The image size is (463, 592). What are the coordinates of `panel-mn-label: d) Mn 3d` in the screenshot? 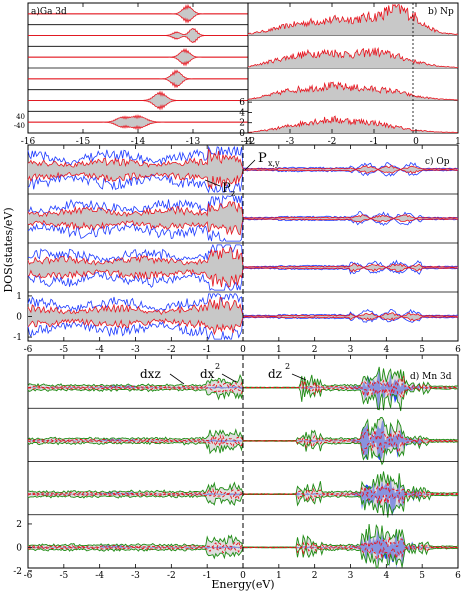 It's located at (431, 376).